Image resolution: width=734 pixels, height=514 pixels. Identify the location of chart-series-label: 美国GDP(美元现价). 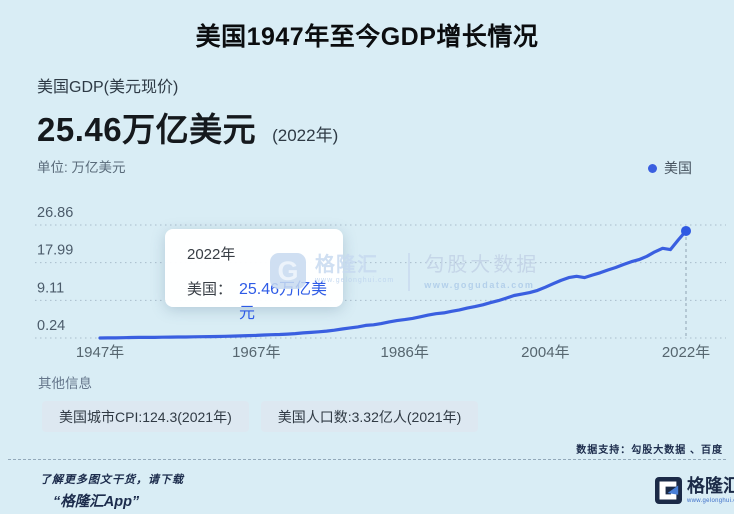
(108, 87).